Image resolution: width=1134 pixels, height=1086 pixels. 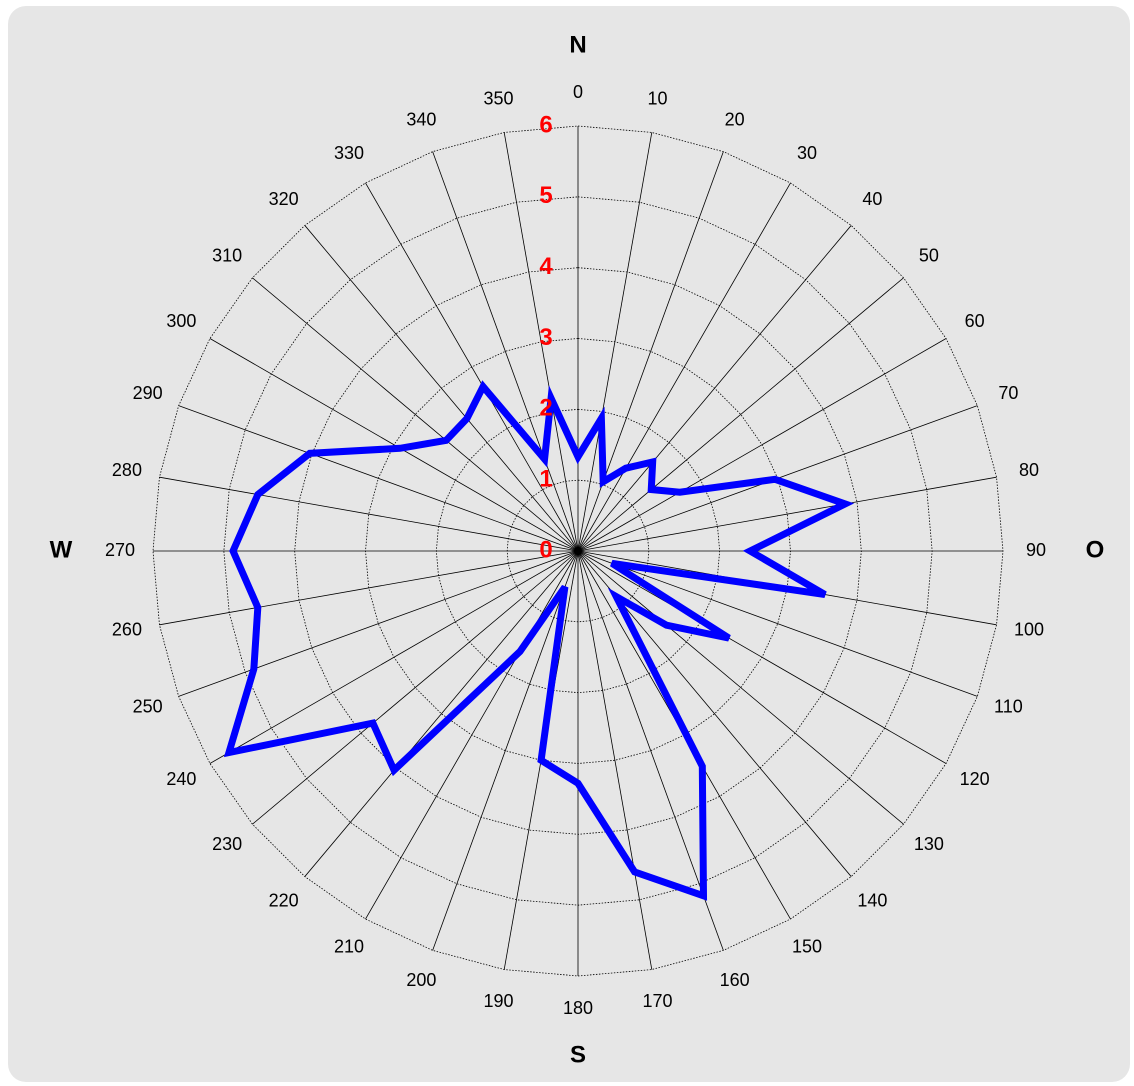 What do you see at coordinates (929, 255) in the screenshot?
I see `angle-label: 50` at bounding box center [929, 255].